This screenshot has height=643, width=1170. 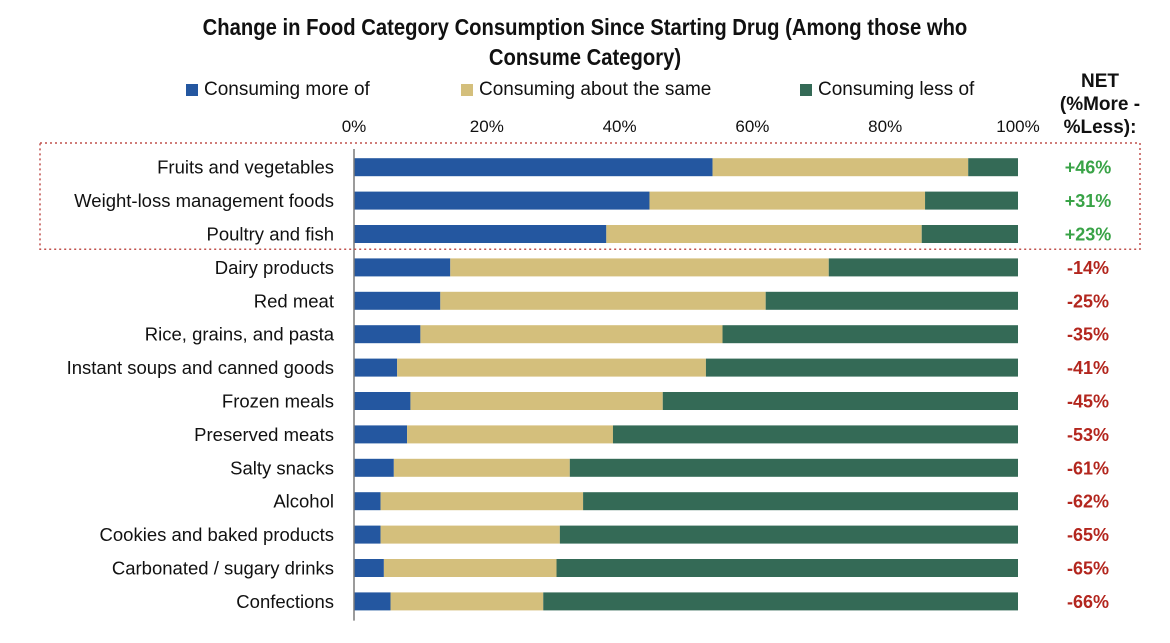 I want to click on net-value: -14%, so click(x=1088, y=268).